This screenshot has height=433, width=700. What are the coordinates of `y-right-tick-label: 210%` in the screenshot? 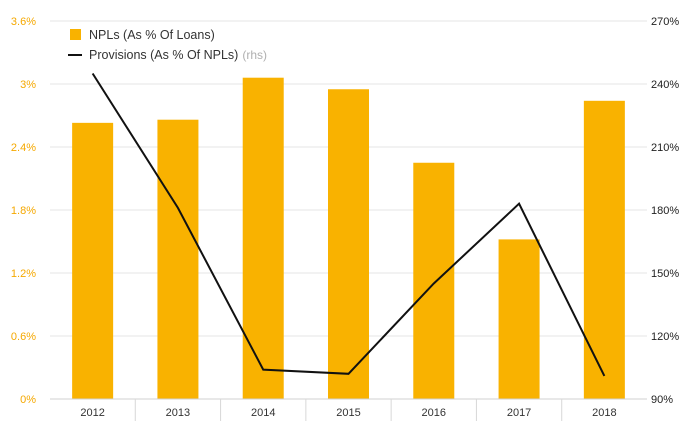 It's located at (665, 148).